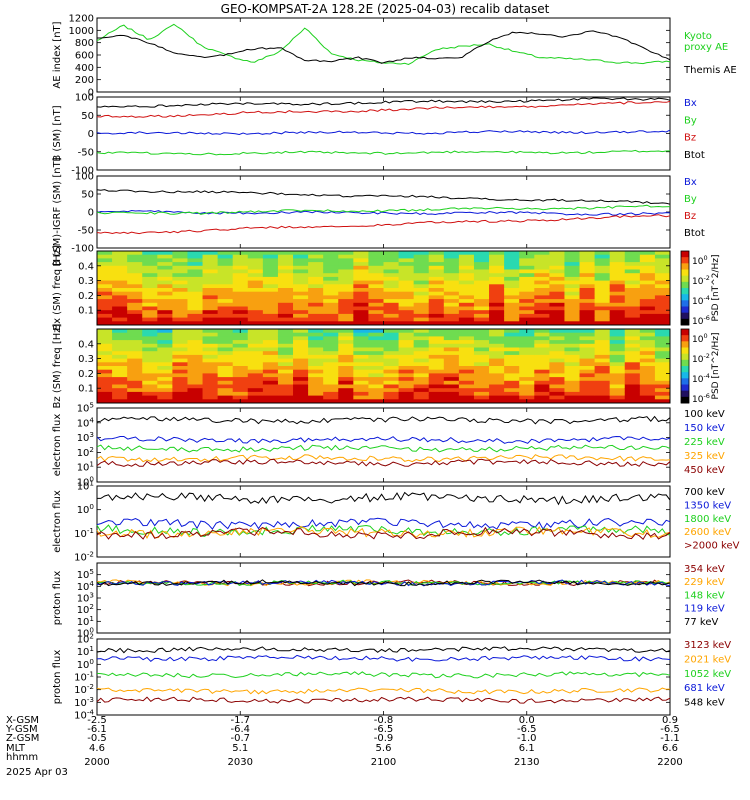  What do you see at coordinates (82, 171) in the screenshot?
I see `y-tick-label: -100` at bounding box center [82, 171].